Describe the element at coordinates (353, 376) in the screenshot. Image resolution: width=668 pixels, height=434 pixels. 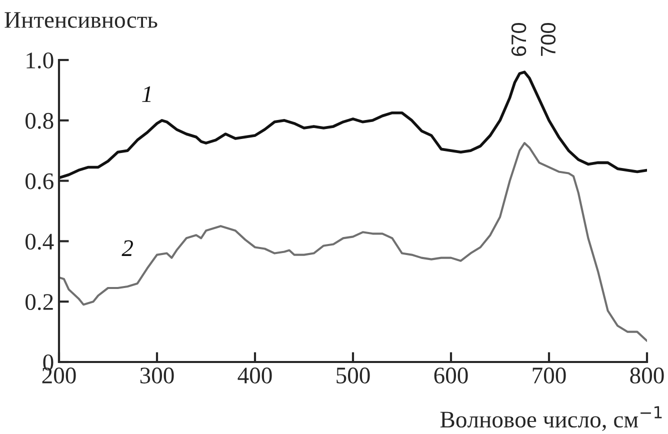
I see `x-tick-label: 500` at that location.